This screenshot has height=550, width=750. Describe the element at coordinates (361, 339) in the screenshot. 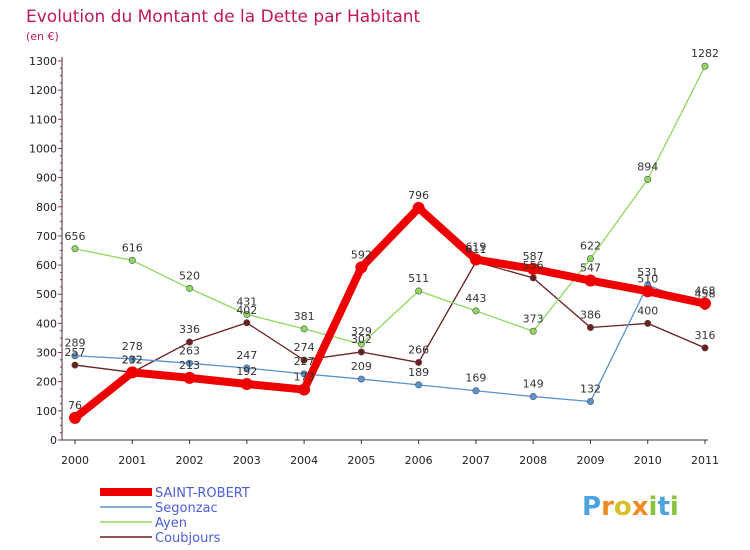

I see `data-label-coubjours: 302` at that location.